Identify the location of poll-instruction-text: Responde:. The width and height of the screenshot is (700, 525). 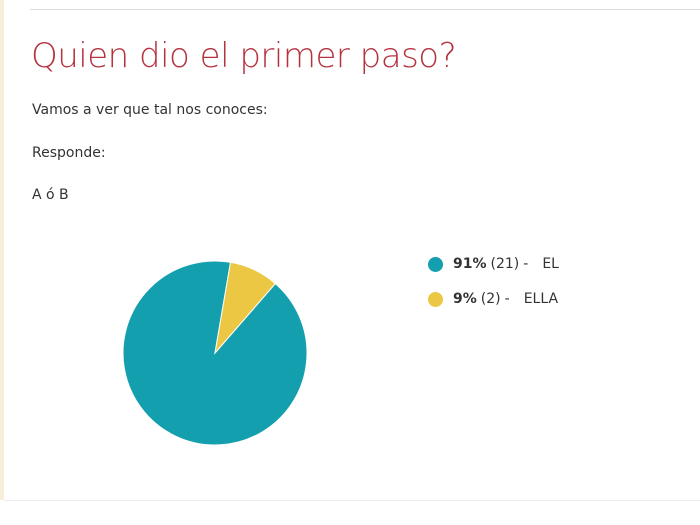
(69, 153).